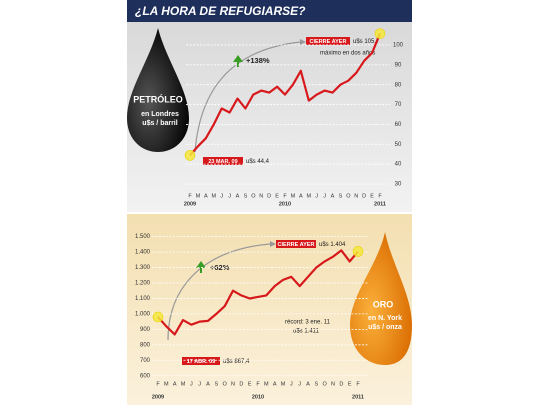  Describe the element at coordinates (220, 11) in the screenshot. I see `title: ¿LA HORA DE REFUGIARSE?` at that location.